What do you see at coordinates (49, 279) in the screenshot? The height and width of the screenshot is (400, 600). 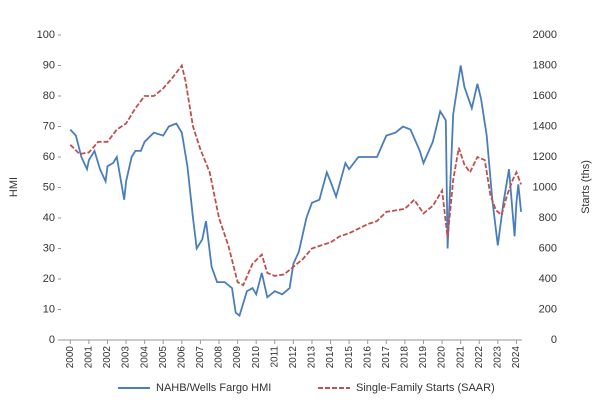 I see `y-tick-label: 20` at bounding box center [49, 279].